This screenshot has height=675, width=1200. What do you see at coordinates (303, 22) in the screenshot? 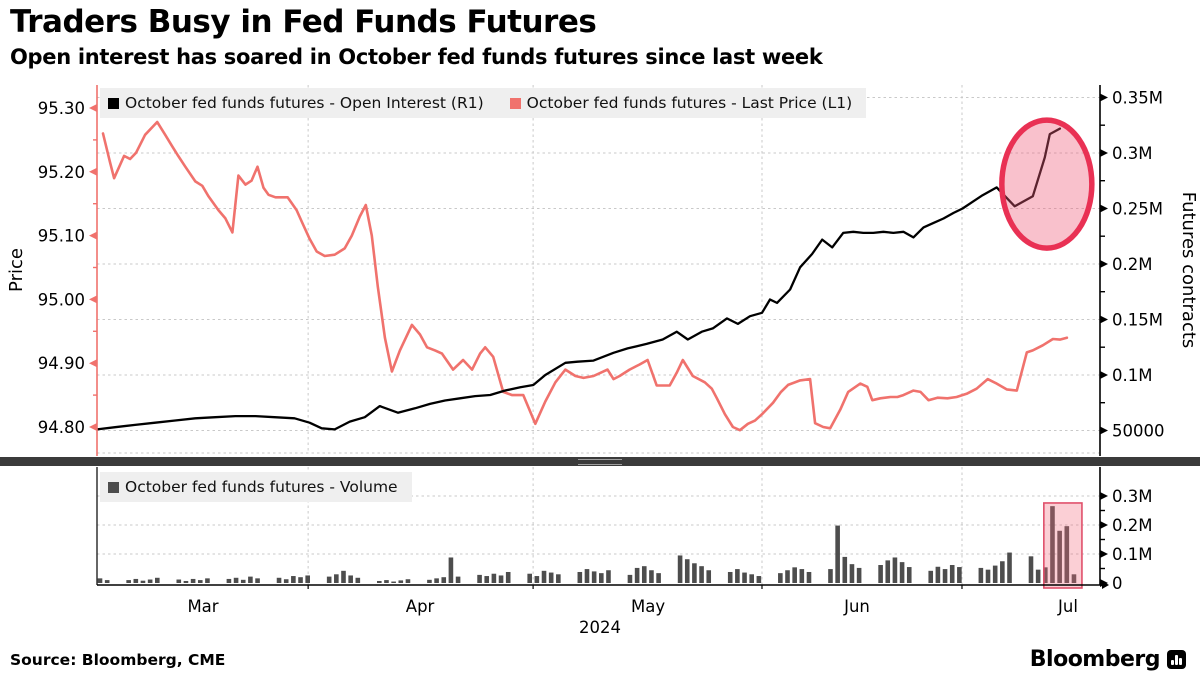
I see `page-title: Traders Busy in Fed Funds Futures` at bounding box center [303, 22].